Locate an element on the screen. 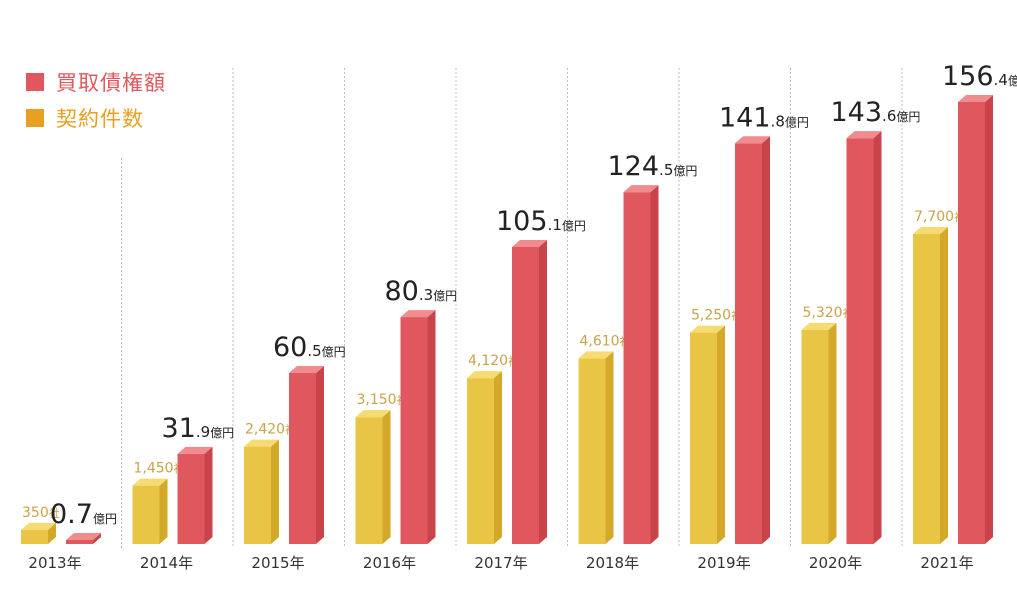 Image resolution: width=1017 pixels, height=613 pixels. label-amount-integer: 0.7 is located at coordinates (71, 514).